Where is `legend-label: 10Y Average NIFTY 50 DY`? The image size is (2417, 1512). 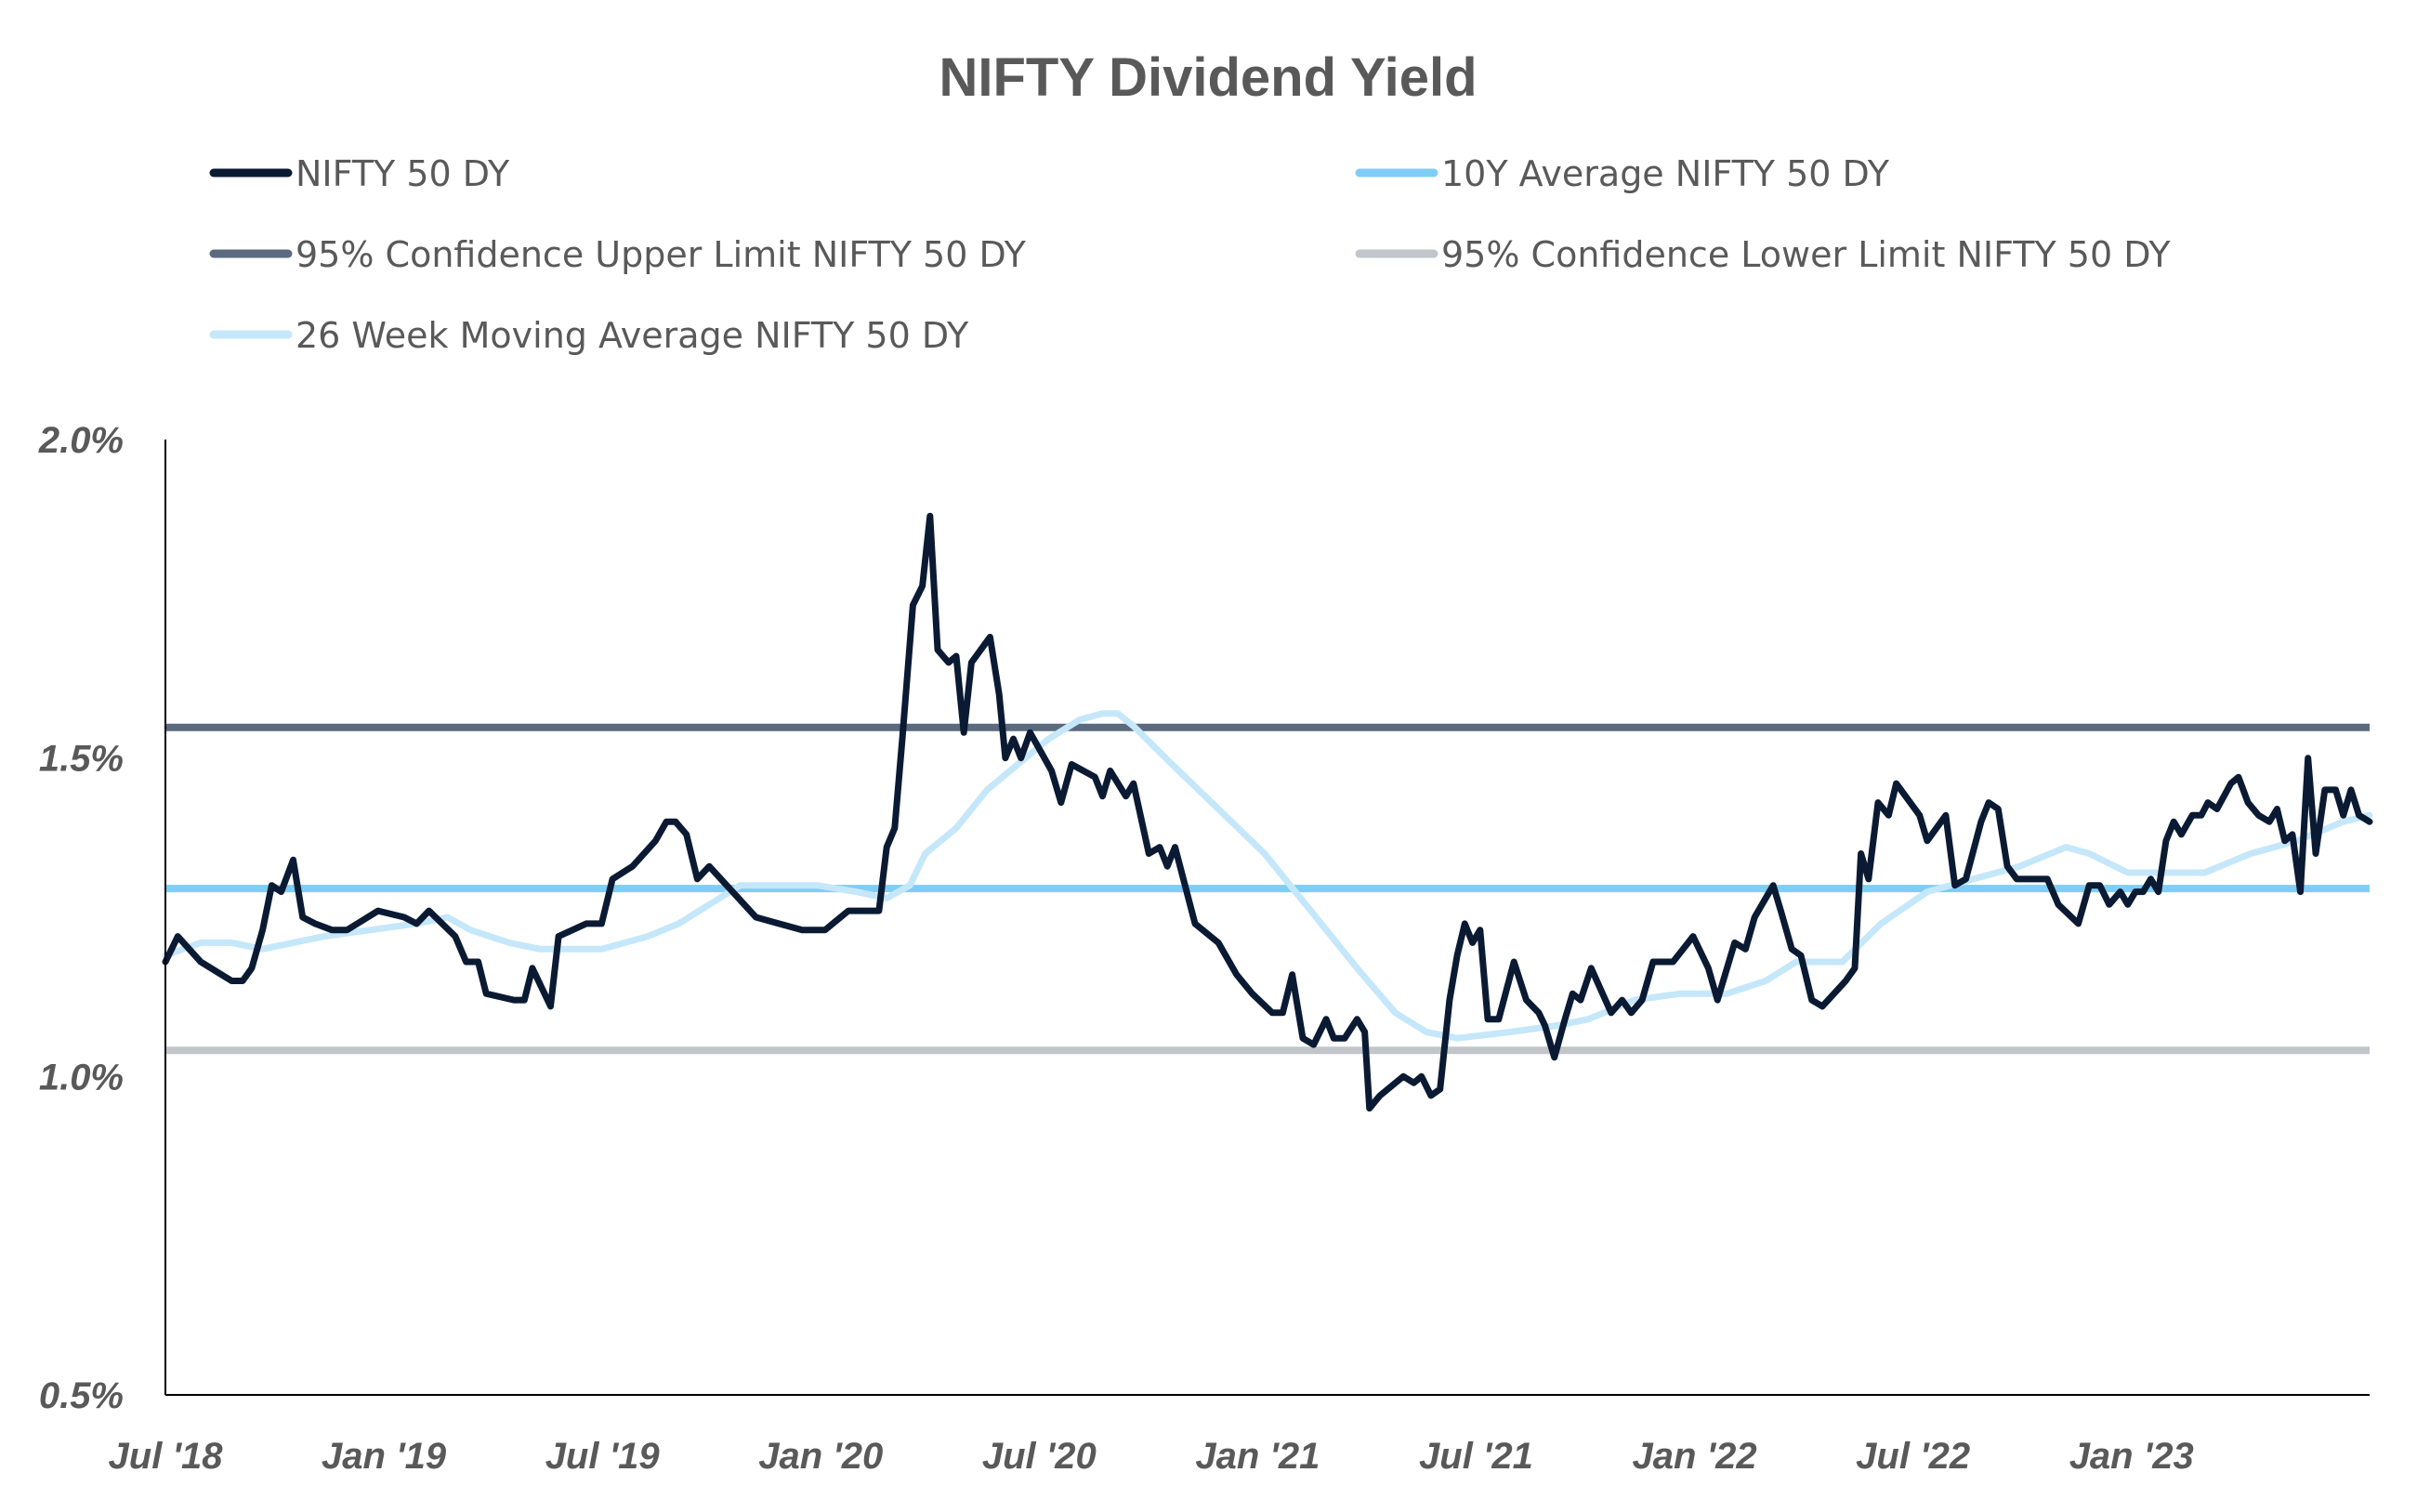 legend-label: 10Y Average NIFTY 50 DY is located at coordinates (1665, 173).